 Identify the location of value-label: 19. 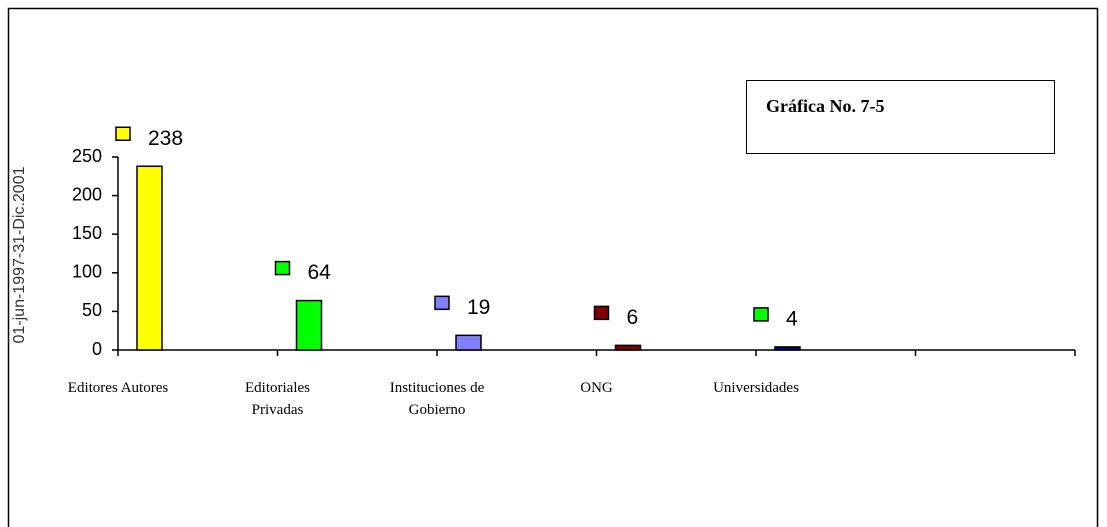
(478, 307).